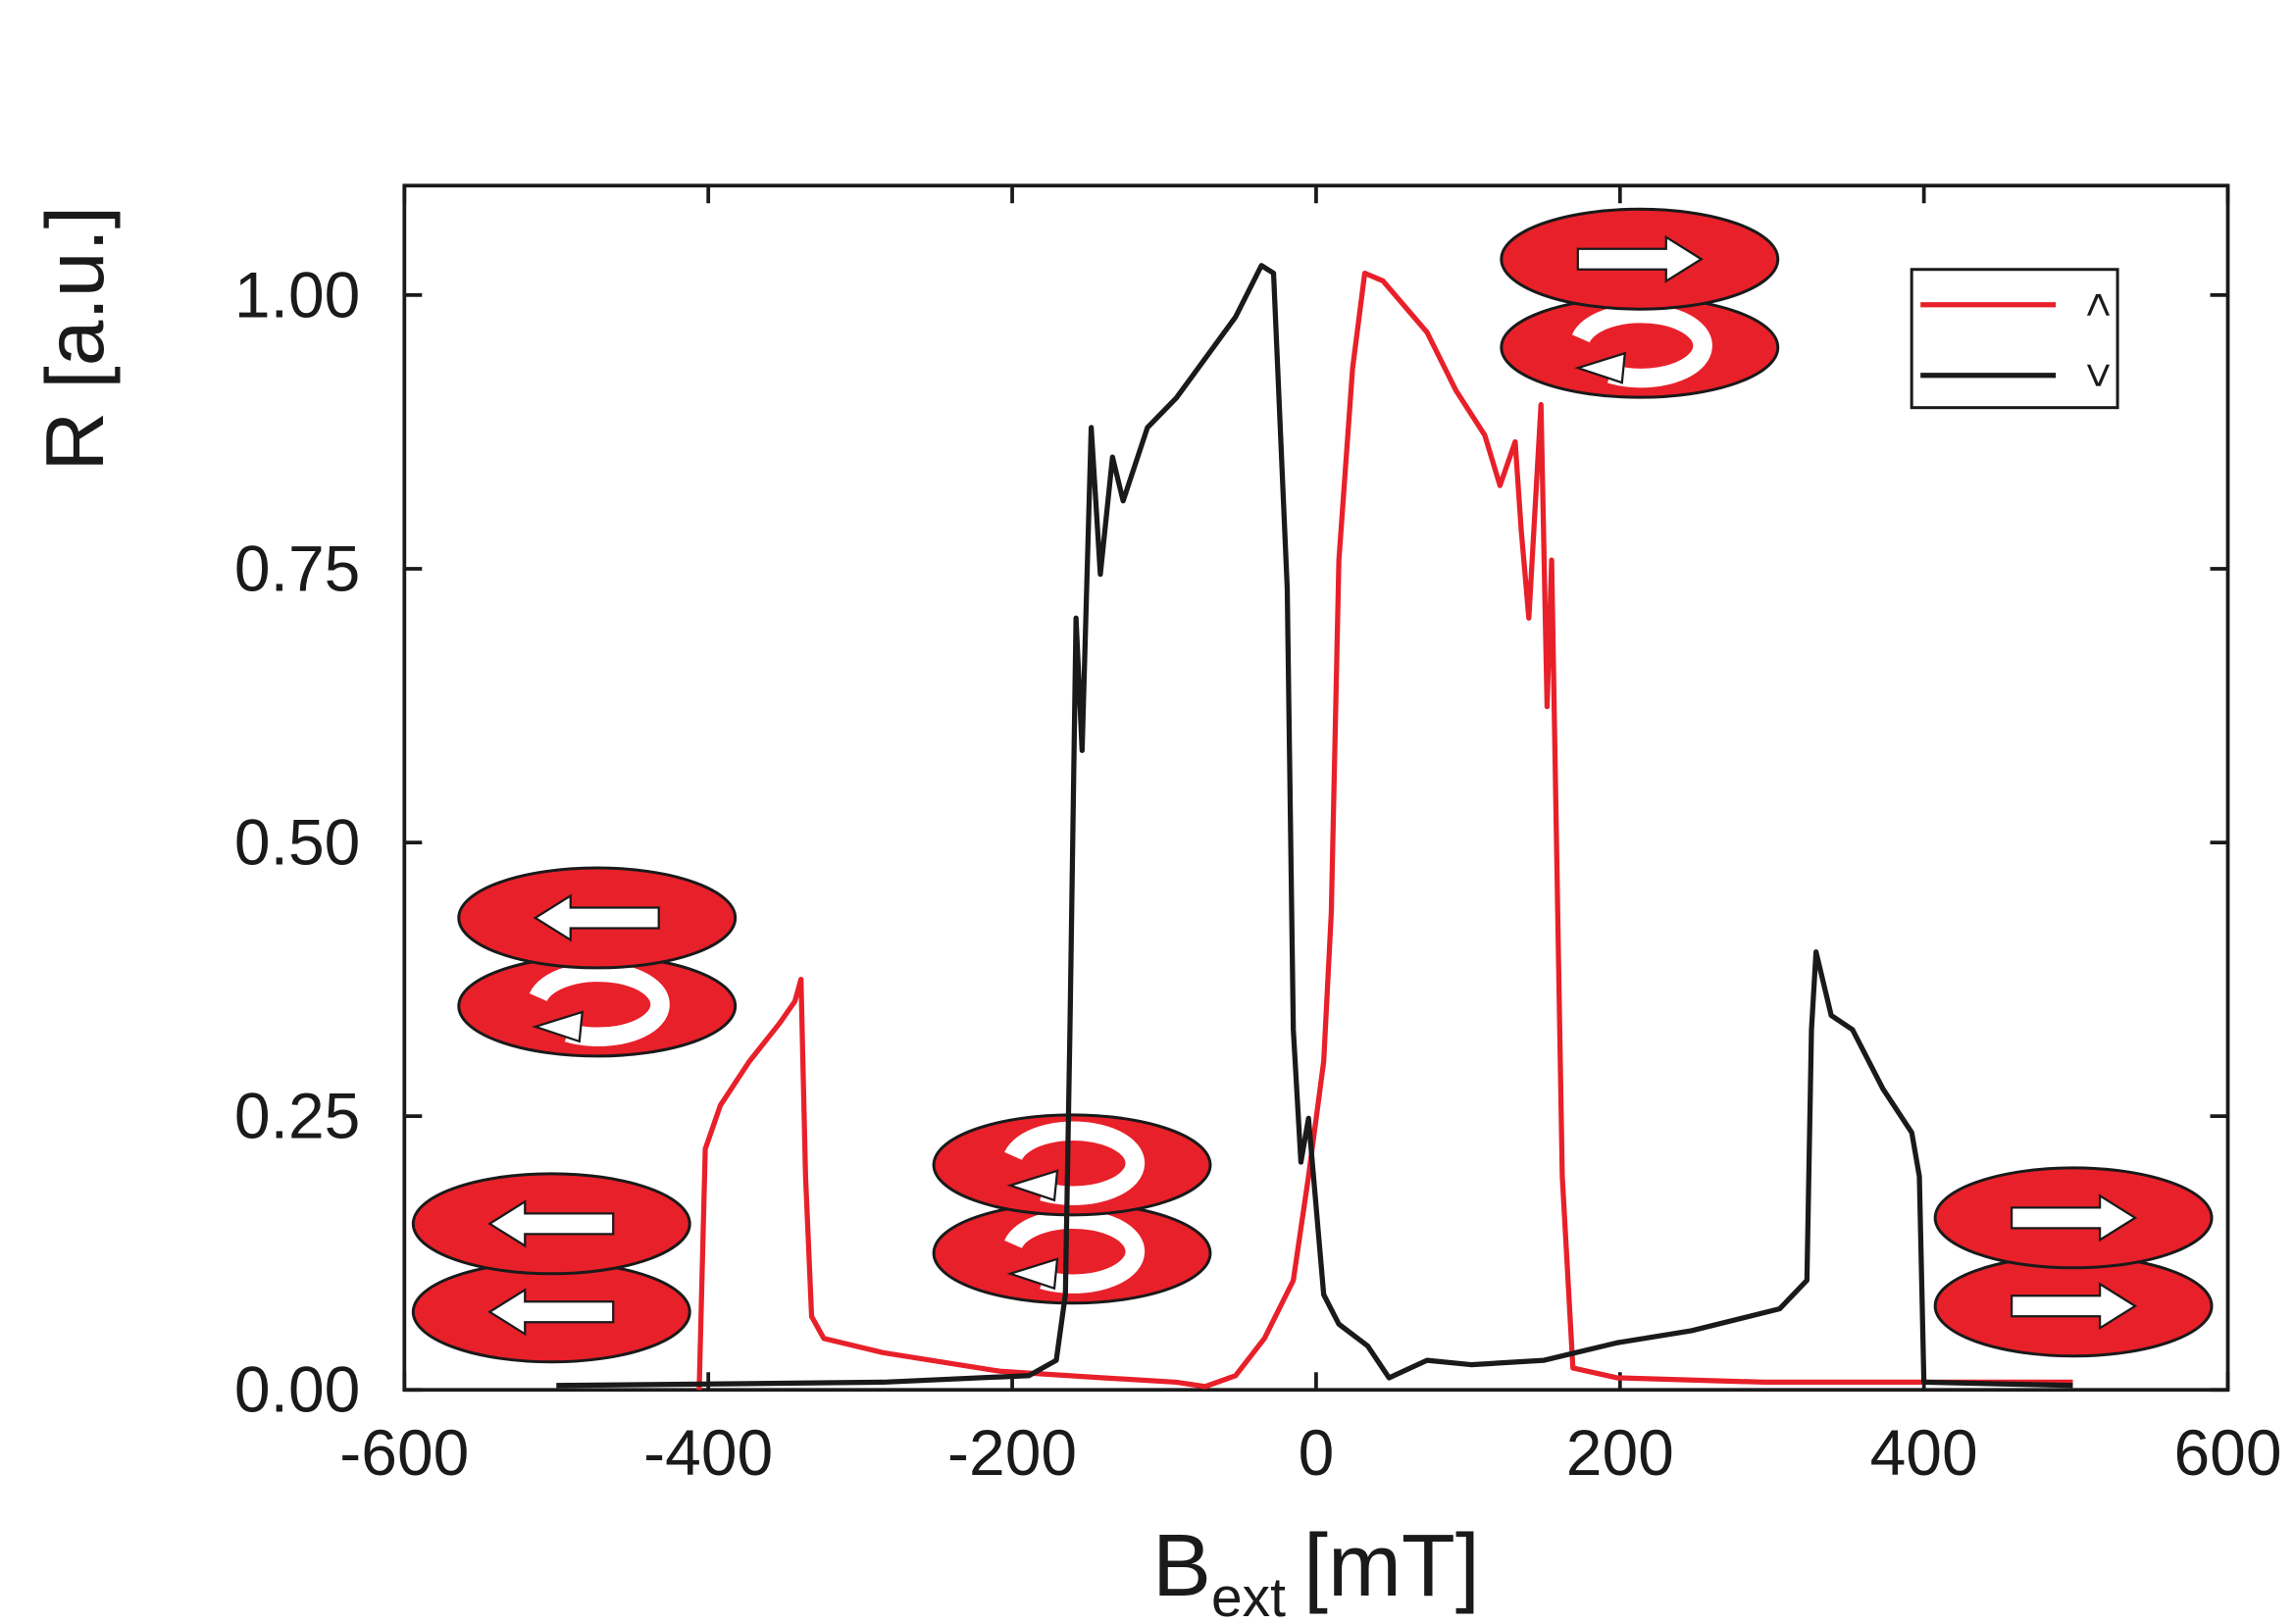  Describe the element at coordinates (404, 1452) in the screenshot. I see `x-tick-label: -600` at that location.